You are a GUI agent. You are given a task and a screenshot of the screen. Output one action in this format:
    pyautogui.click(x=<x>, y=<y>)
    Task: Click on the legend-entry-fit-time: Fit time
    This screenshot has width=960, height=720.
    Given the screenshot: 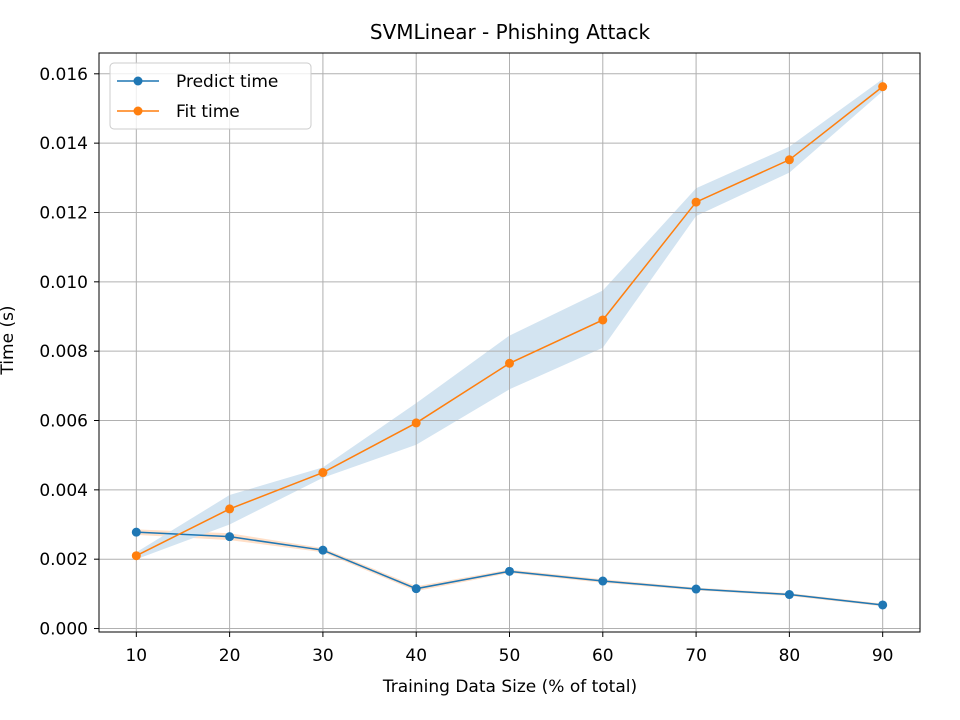 What is the action you would take?
    pyautogui.click(x=178, y=112)
    